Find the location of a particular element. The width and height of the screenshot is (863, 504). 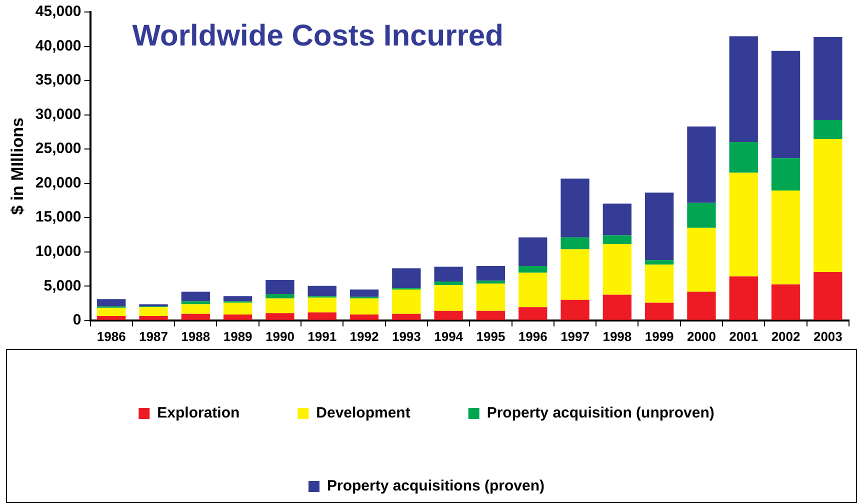

x-tick-label: 1989 is located at coordinates (237, 336).